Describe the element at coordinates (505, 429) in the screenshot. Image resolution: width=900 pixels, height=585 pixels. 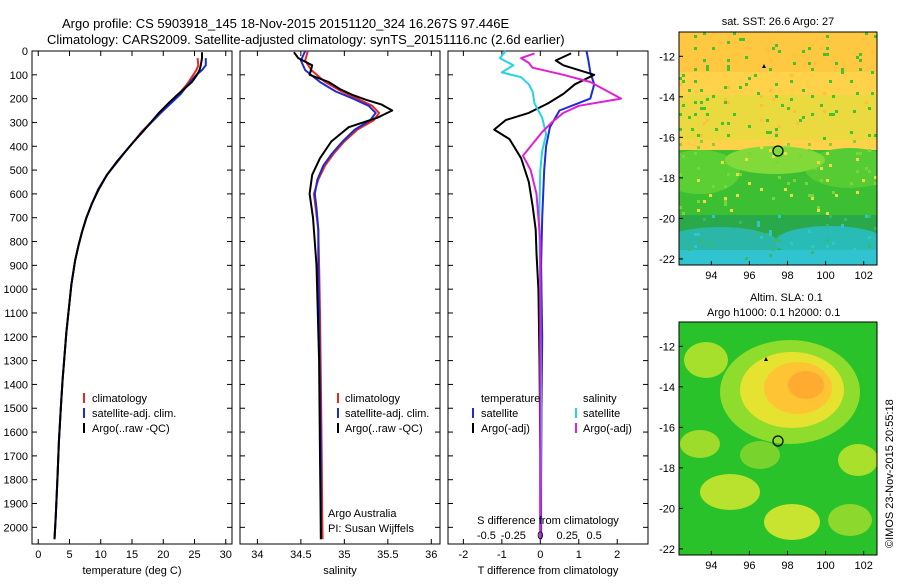
I see `legend-label-t-argo: Argo(-adj)` at that location.